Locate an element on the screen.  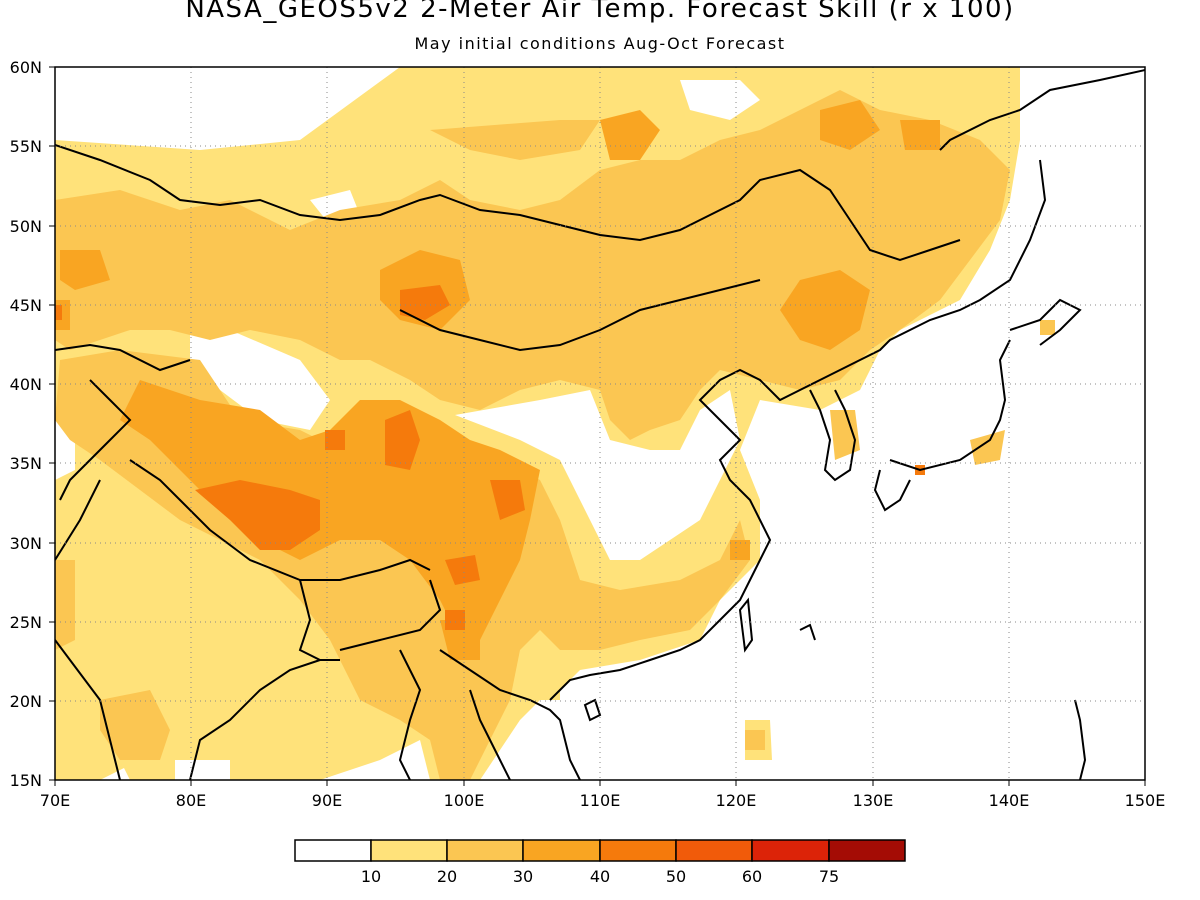
lat-label: 20N is located at coordinates (26, 701).